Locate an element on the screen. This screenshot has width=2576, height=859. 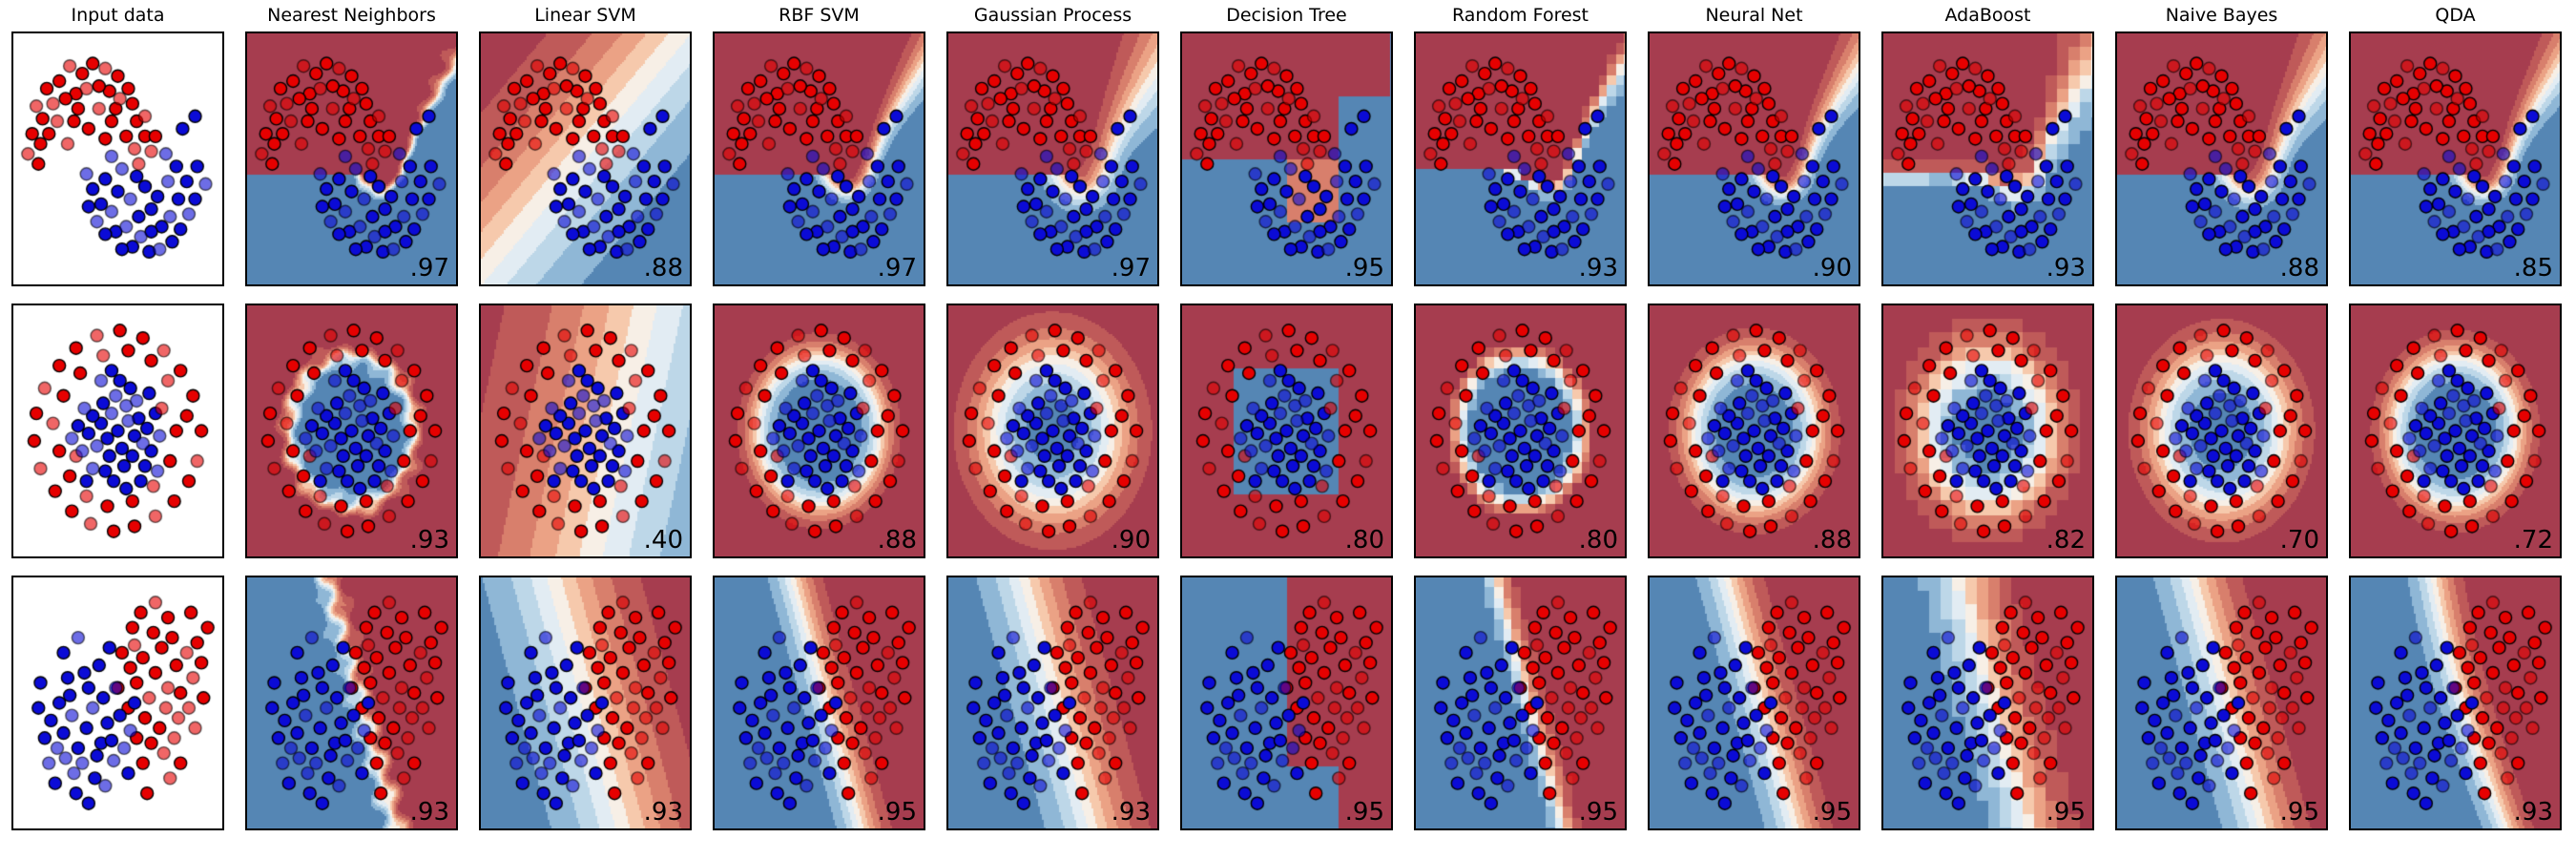
input-scatter-canvas-r1 is located at coordinates (117, 430).